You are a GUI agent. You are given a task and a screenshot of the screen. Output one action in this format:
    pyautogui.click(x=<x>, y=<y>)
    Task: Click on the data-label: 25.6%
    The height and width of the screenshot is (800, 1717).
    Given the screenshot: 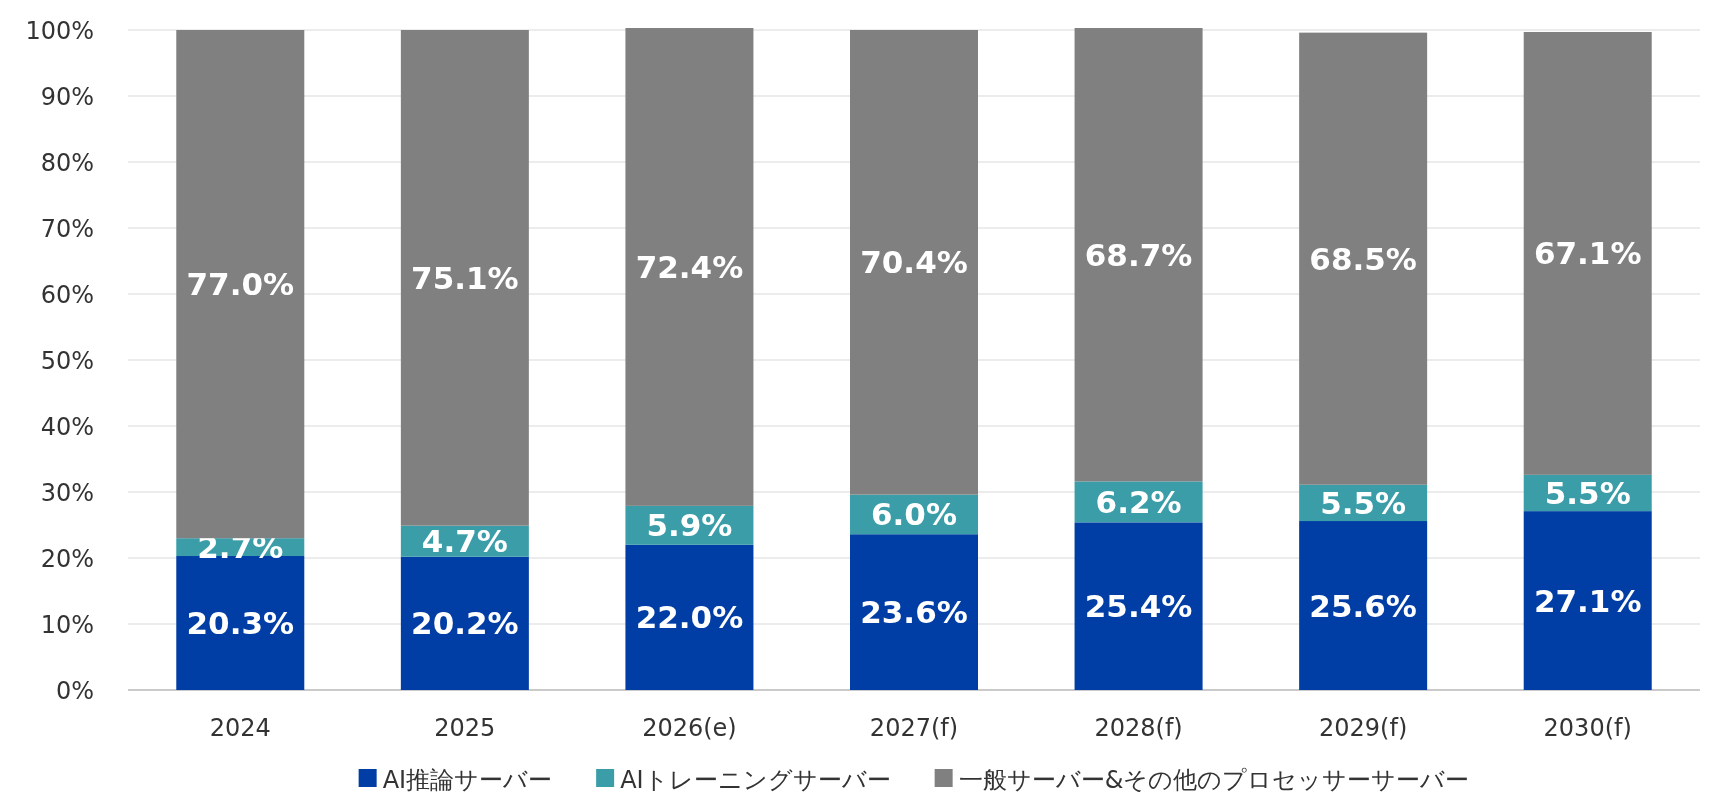 What is the action you would take?
    pyautogui.click(x=1363, y=605)
    